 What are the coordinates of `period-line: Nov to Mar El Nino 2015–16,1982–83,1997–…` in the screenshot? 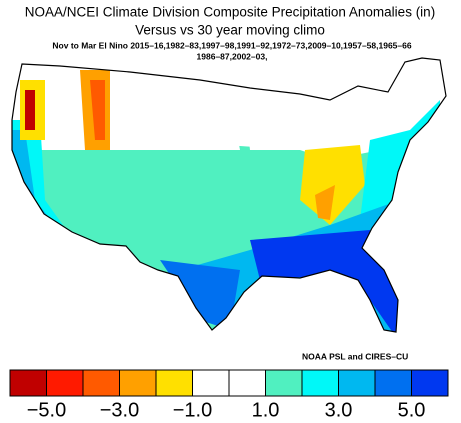 It's located at (231, 45).